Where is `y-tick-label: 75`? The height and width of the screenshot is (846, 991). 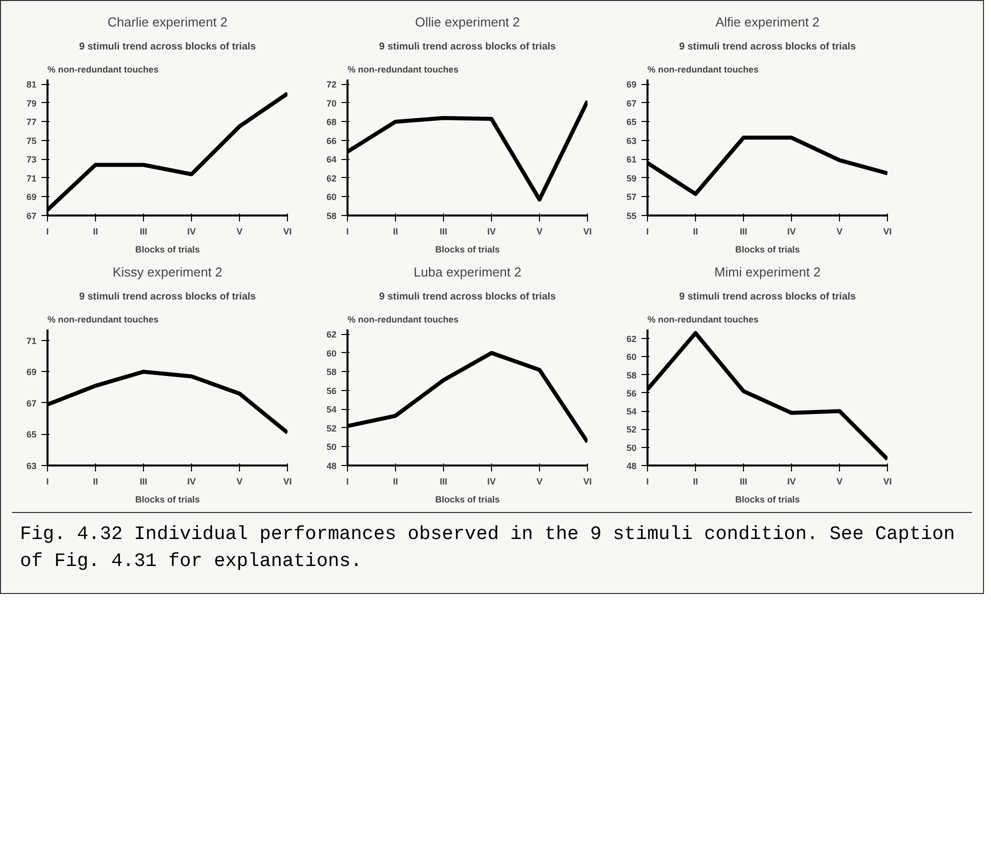 y-tick-label: 75 is located at coordinates (31, 141).